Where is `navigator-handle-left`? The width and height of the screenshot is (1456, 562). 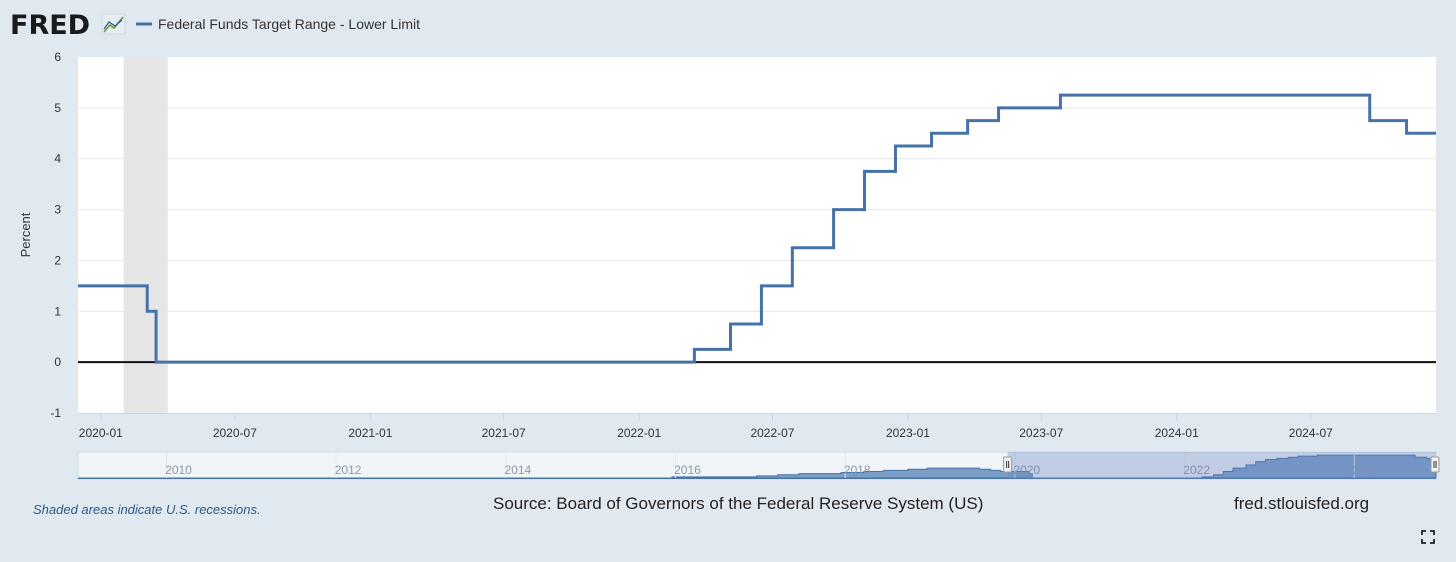 navigator-handle-left is located at coordinates (1008, 464).